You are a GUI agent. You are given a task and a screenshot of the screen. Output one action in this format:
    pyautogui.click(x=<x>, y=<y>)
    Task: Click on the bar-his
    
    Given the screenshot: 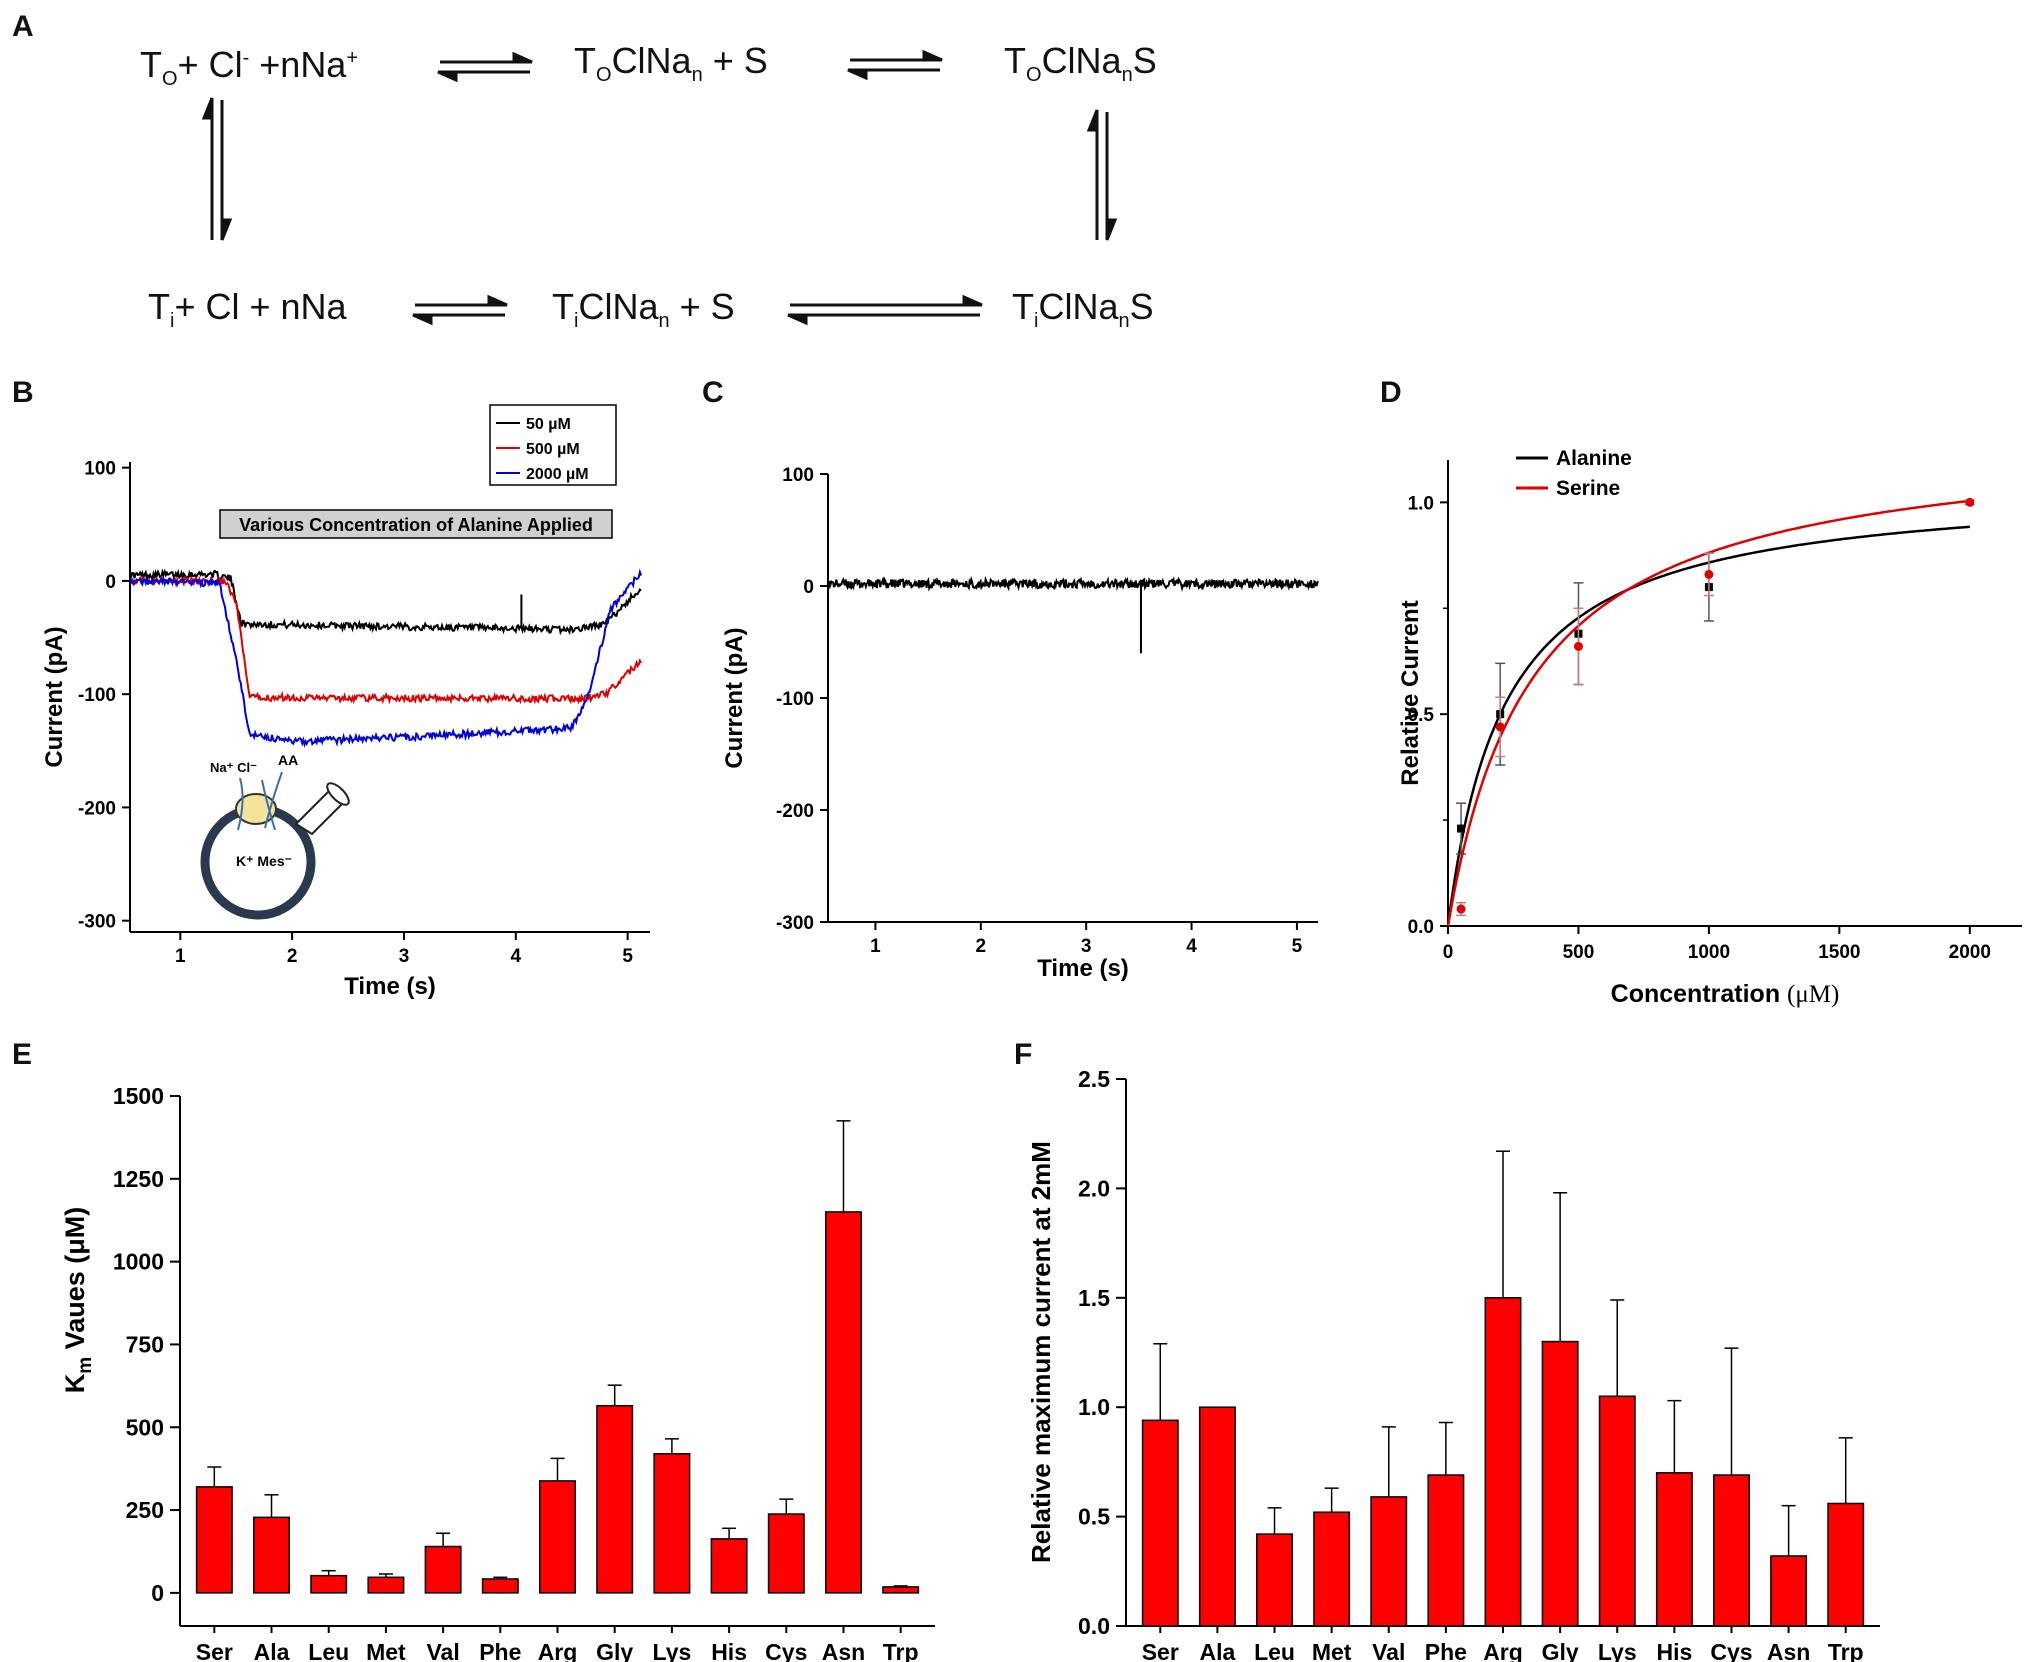 What is the action you would take?
    pyautogui.click(x=729, y=1566)
    